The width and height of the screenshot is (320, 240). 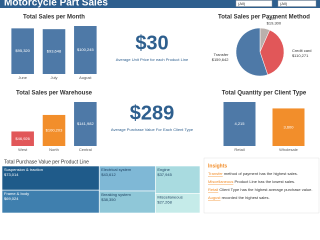 What do you see at coordinates (108, 174) in the screenshot?
I see `cell-value: $43,612` at bounding box center [108, 174].